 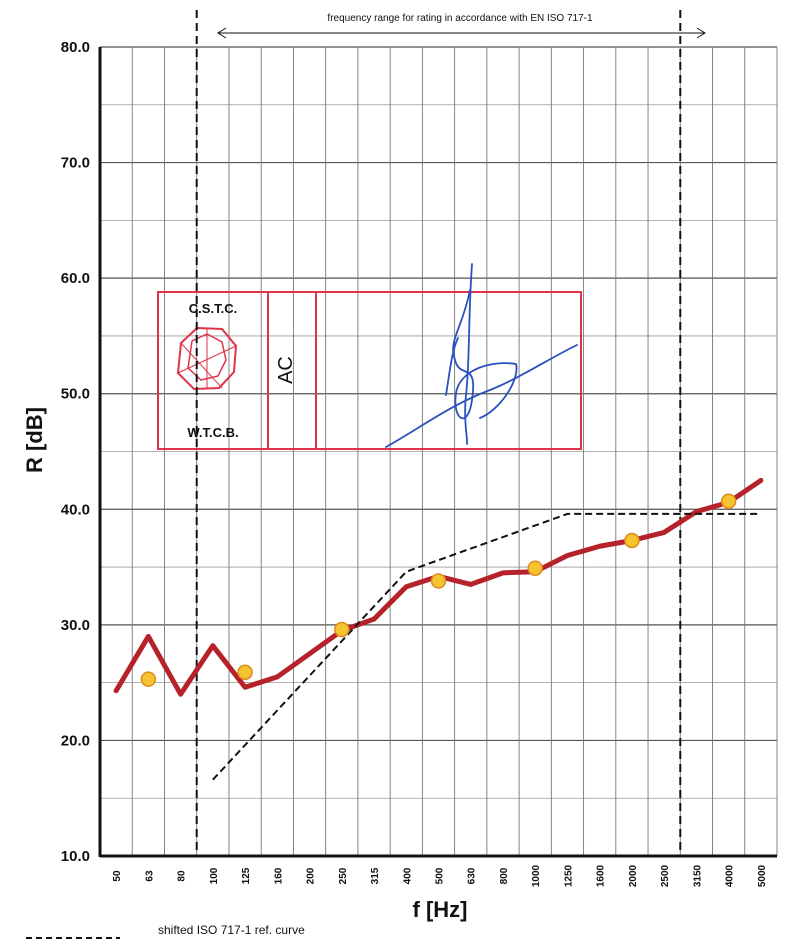 I want to click on y-tick-label: 70.0, so click(x=75, y=163).